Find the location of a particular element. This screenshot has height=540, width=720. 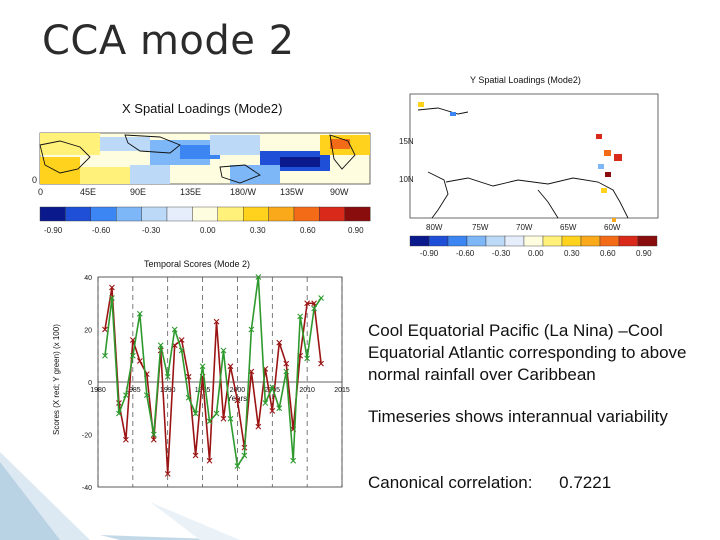

x-map-lon-label: 90W is located at coordinates (339, 192).